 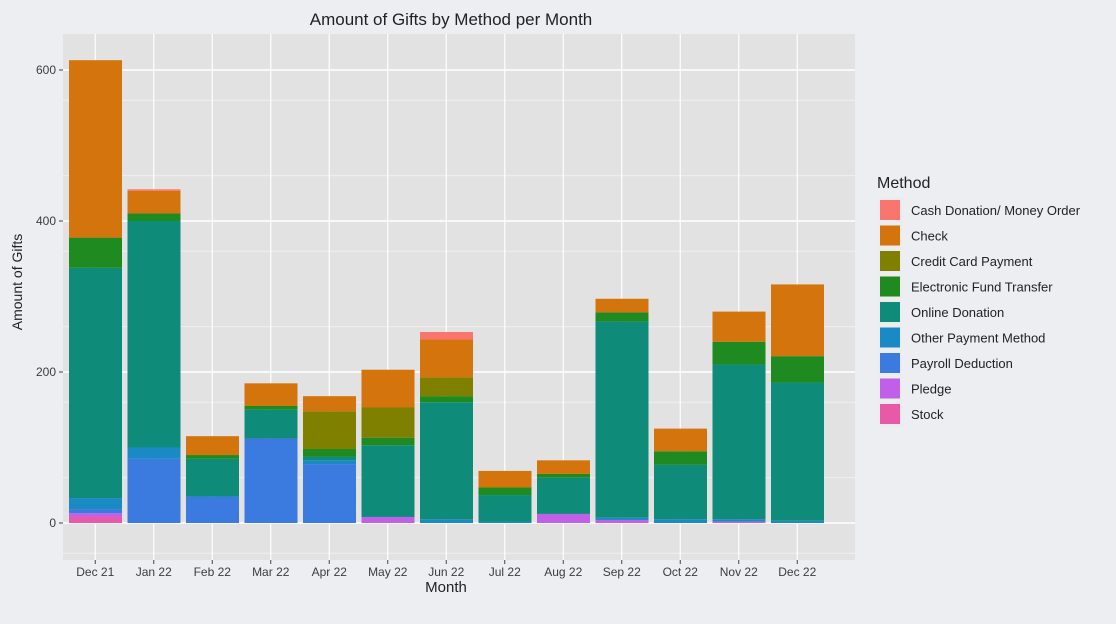 What do you see at coordinates (978, 338) in the screenshot?
I see `legend-label: Other Payment Method` at bounding box center [978, 338].